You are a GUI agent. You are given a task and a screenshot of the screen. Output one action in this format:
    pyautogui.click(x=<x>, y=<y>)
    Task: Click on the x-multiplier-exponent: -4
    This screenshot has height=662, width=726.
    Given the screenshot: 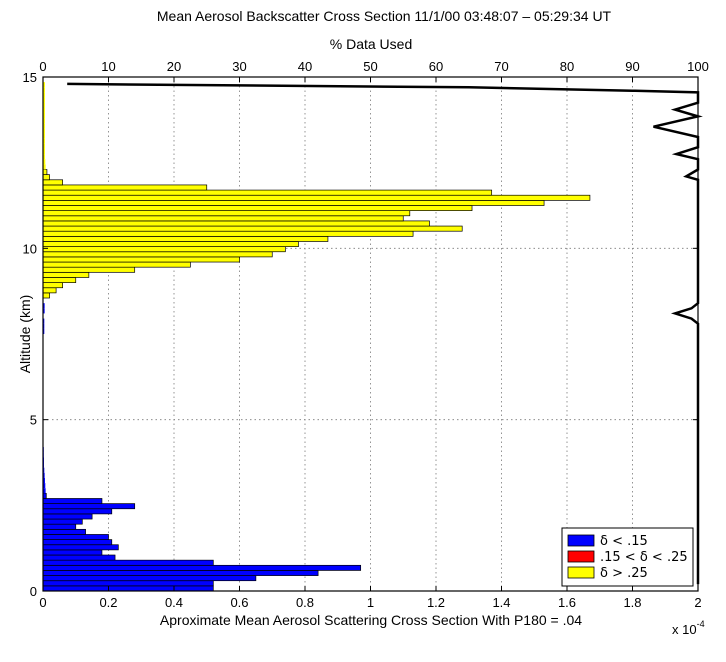 What is the action you would take?
    pyautogui.click(x=701, y=624)
    